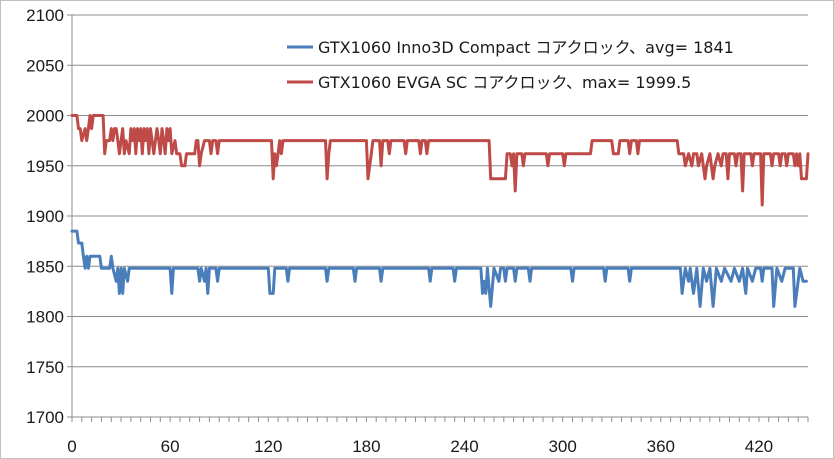  What do you see at coordinates (45, 266) in the screenshot?
I see `y-tick-label: 1850` at bounding box center [45, 266].